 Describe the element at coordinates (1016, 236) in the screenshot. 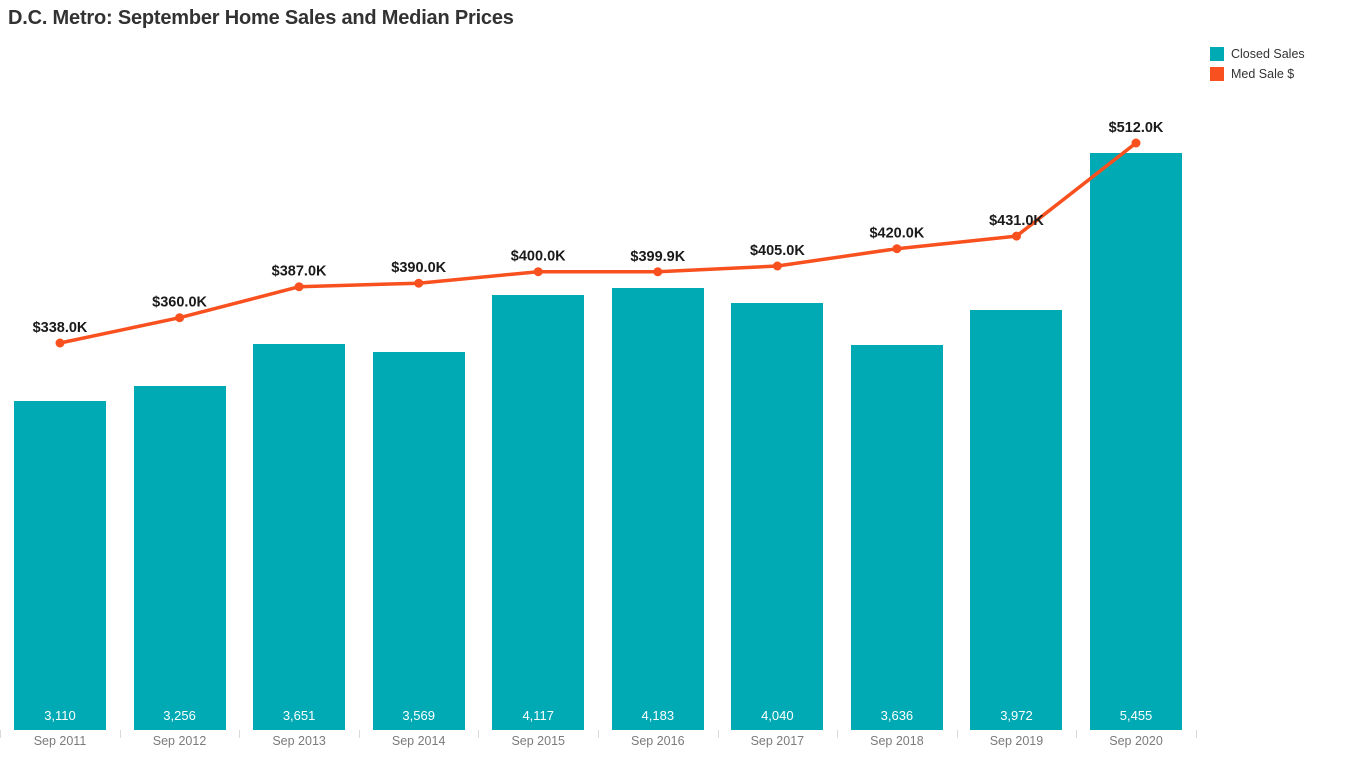

I see `med-sale-point-sep-2019` at that location.